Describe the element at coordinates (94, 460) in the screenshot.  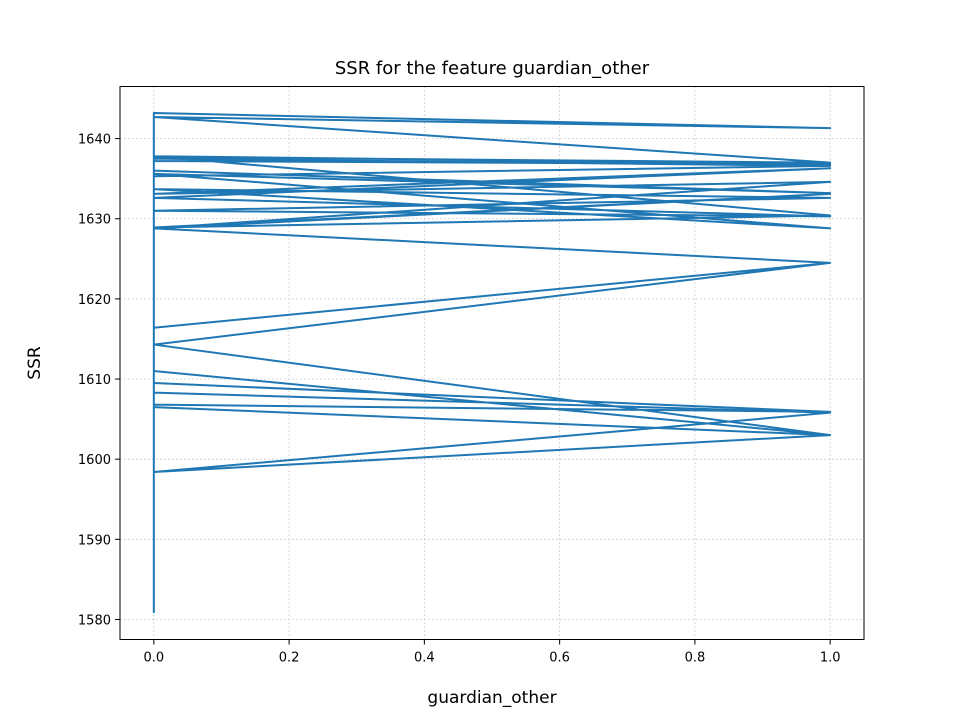
I see `y-tick-label: 1600` at that location.